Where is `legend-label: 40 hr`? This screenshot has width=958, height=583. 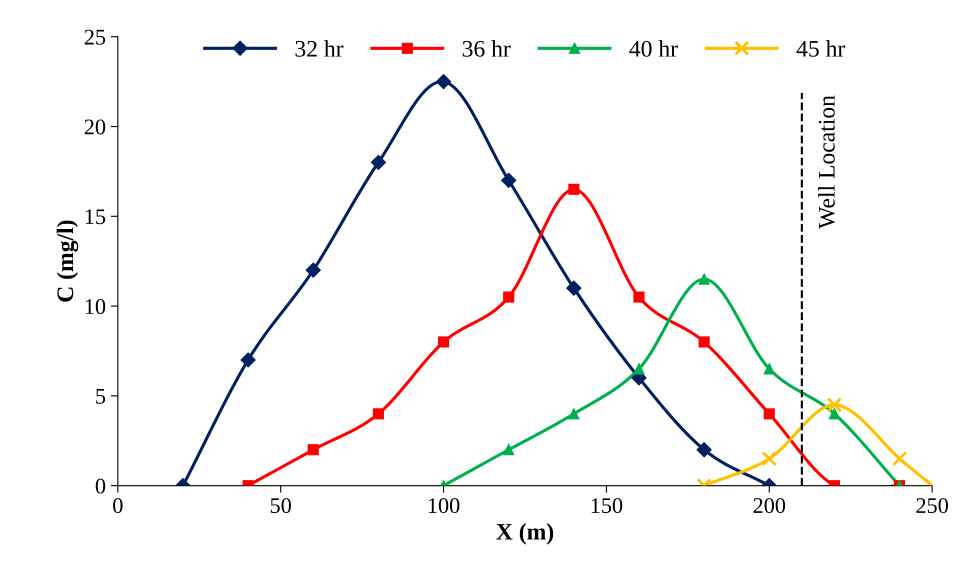 legend-label: 40 hr is located at coordinates (653, 48).